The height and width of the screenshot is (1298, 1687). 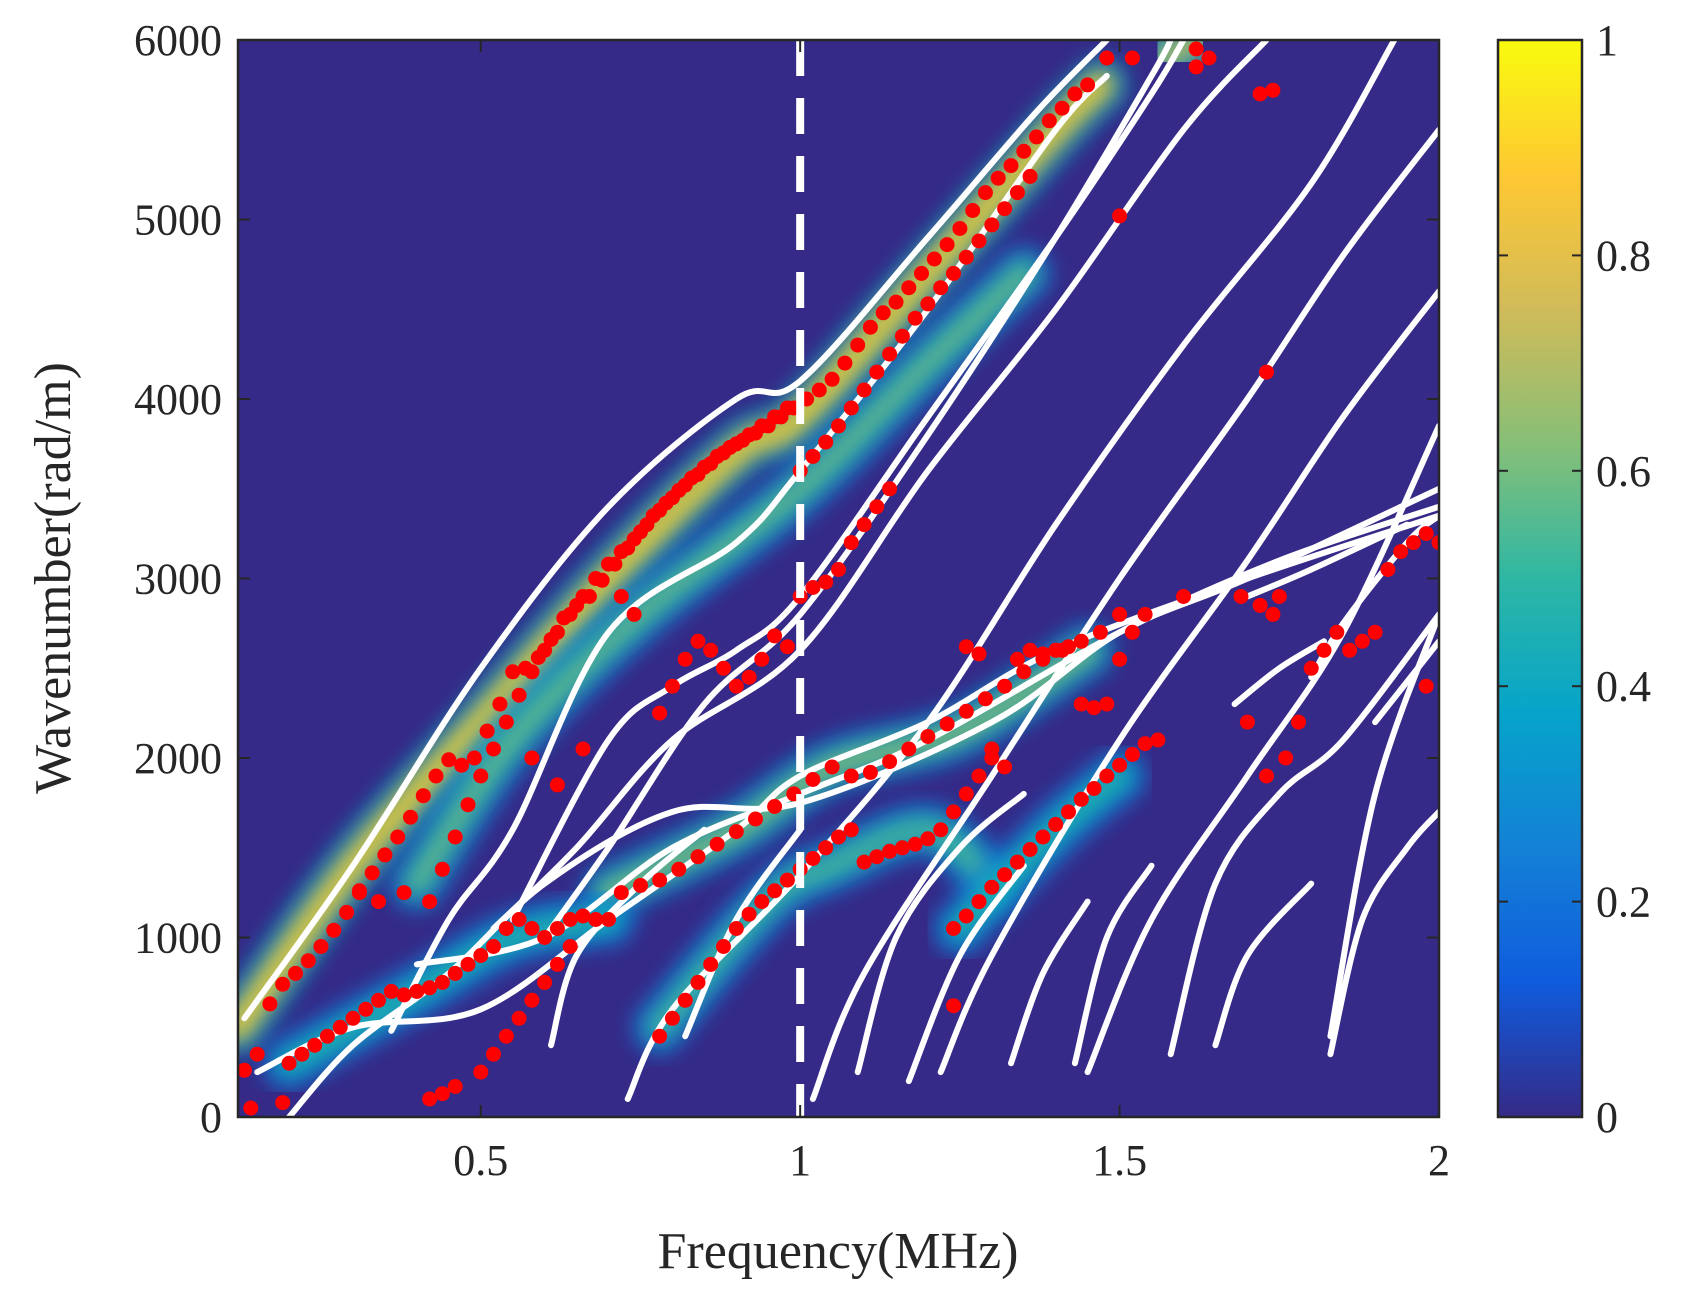 I want to click on x-tick-label: 1, so click(x=800, y=1160).